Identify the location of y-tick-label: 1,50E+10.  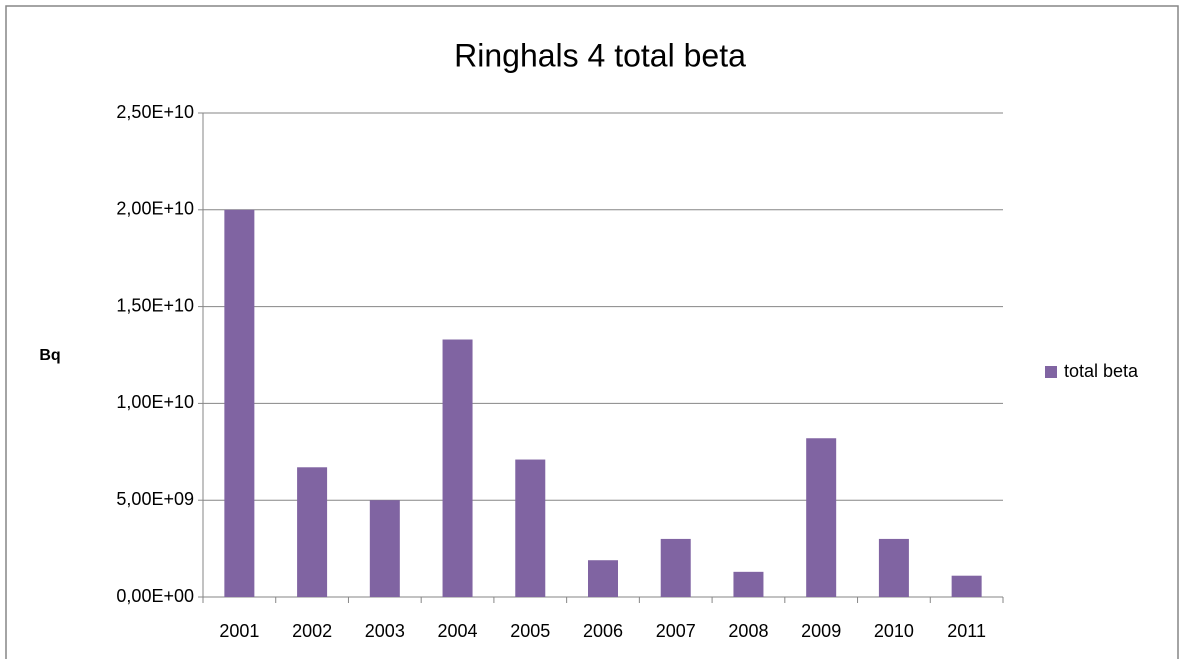
(155, 305).